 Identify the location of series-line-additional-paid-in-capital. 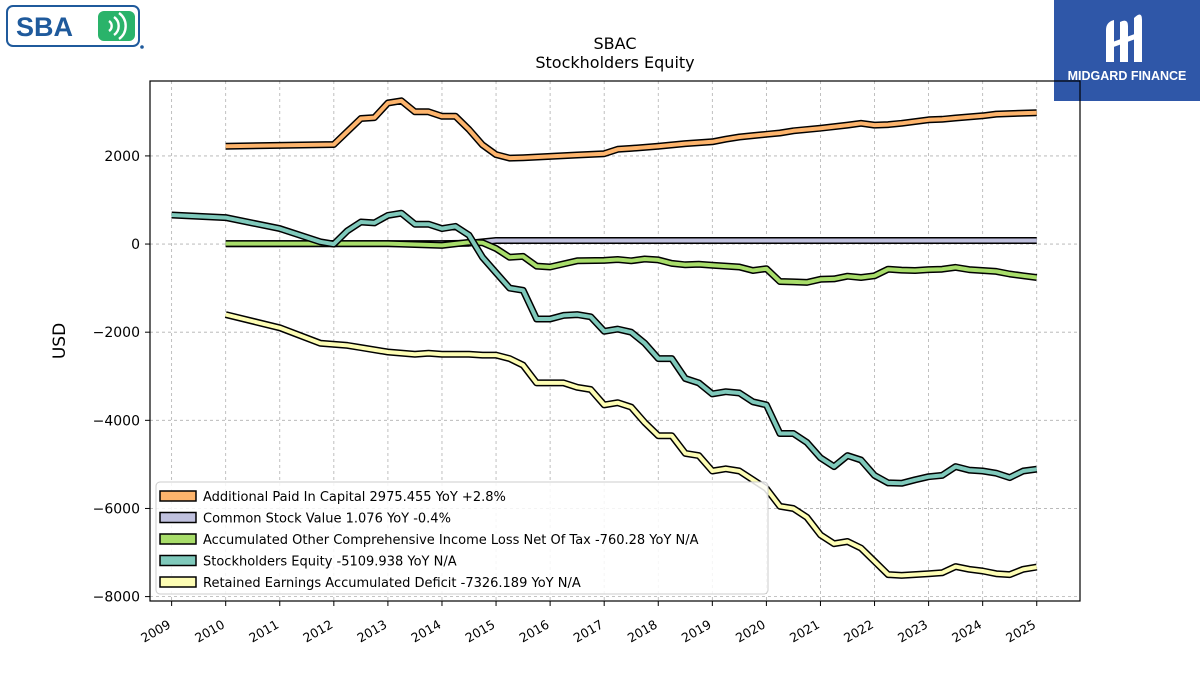
(631, 129).